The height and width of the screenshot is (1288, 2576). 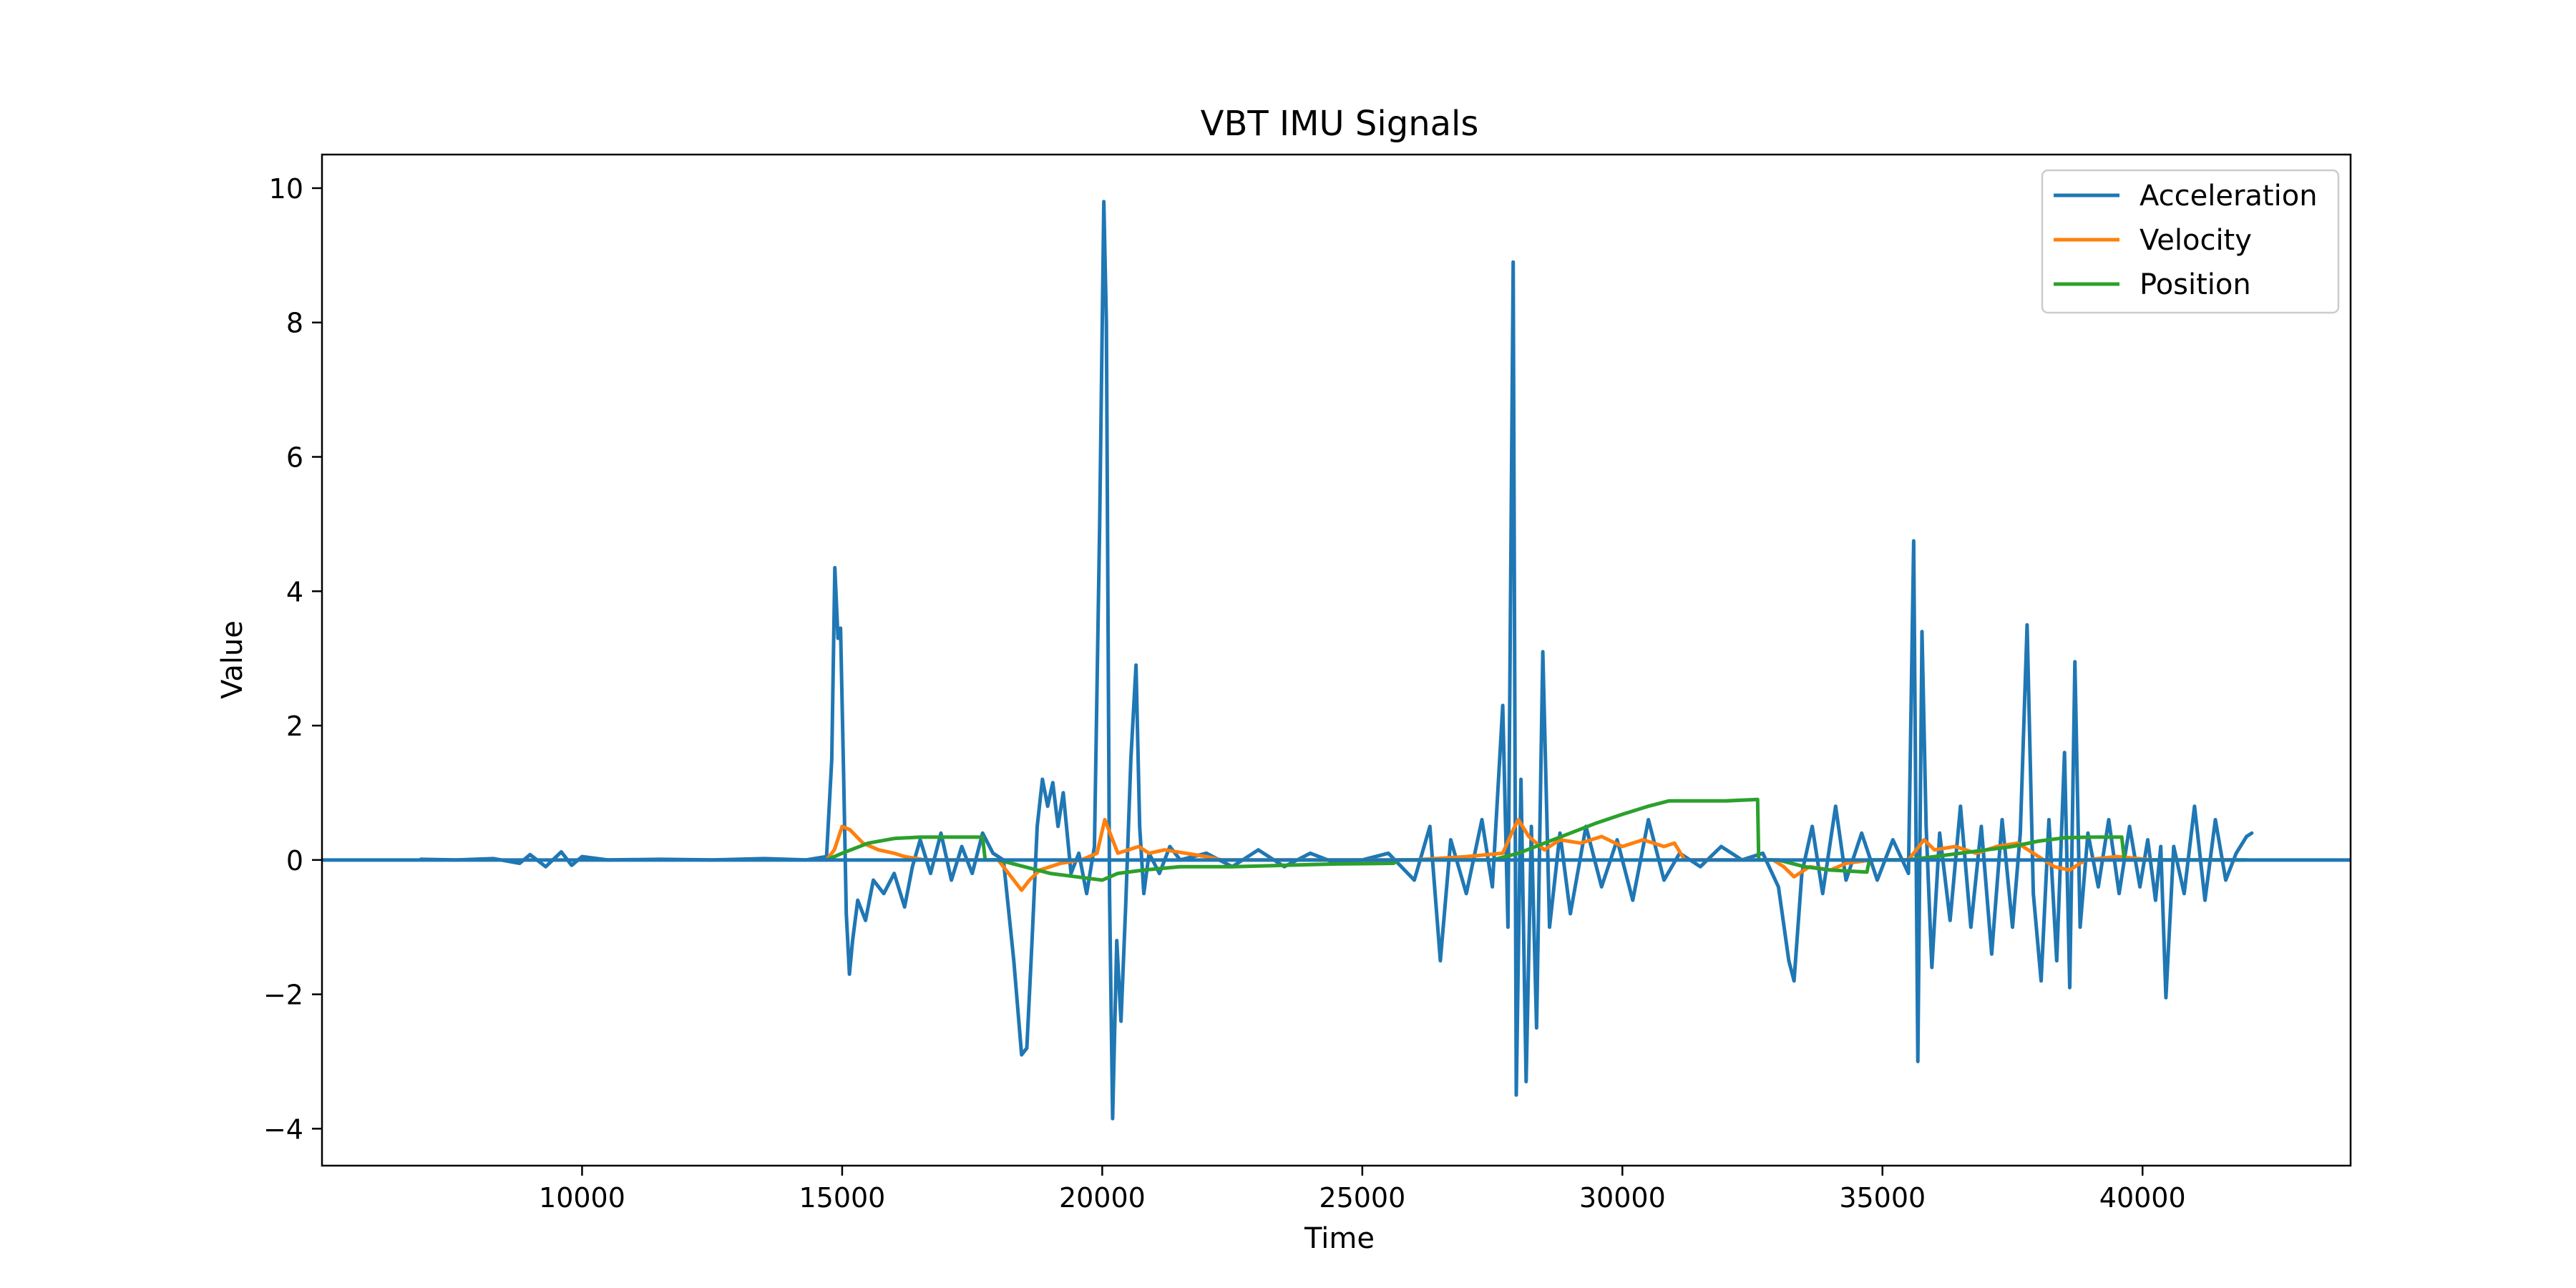 I want to click on x-axis-ticks: 10000 15000 20000 25000 30000 35000 40000, so click(x=1362, y=1190).